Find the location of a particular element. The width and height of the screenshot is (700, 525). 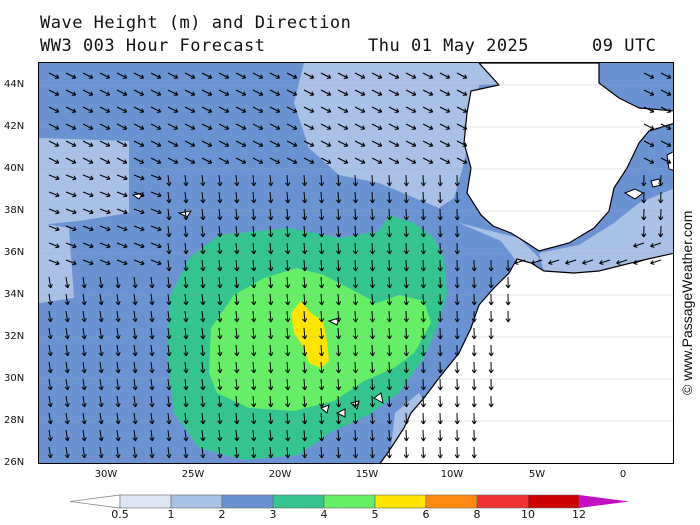

legend-label-10: 10 is located at coordinates (528, 514).